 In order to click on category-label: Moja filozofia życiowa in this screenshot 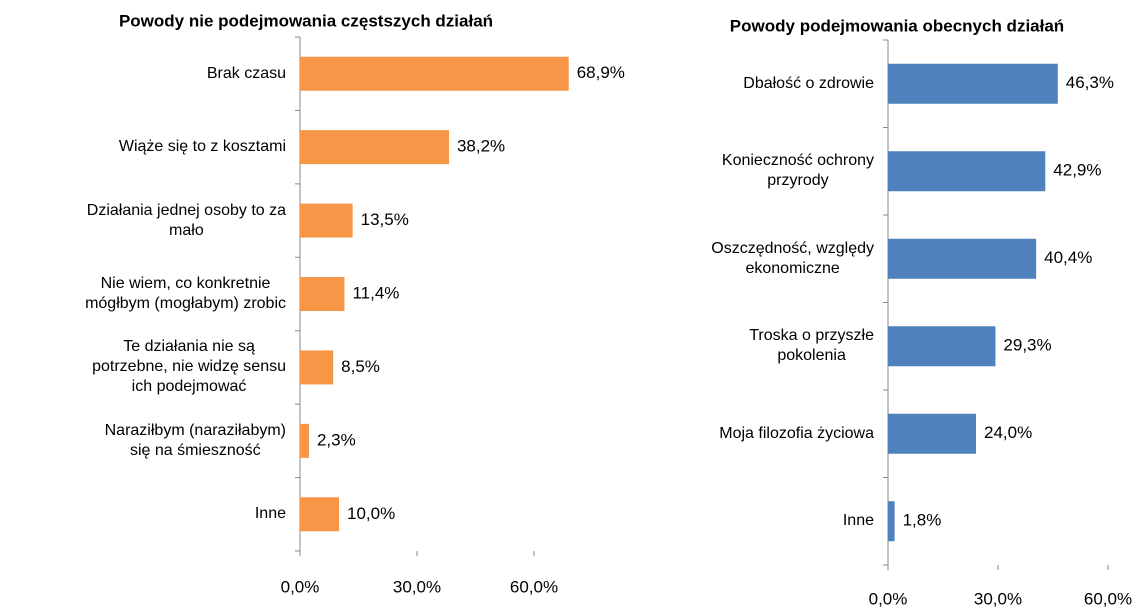, I will do `click(796, 433)`.